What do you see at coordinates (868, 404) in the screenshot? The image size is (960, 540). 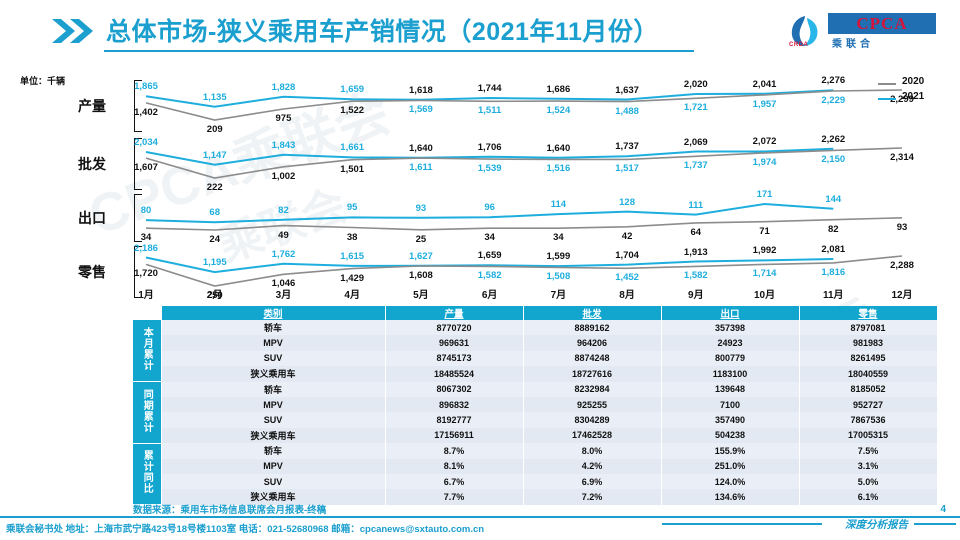 I see `table-cell-retail: 952727` at bounding box center [868, 404].